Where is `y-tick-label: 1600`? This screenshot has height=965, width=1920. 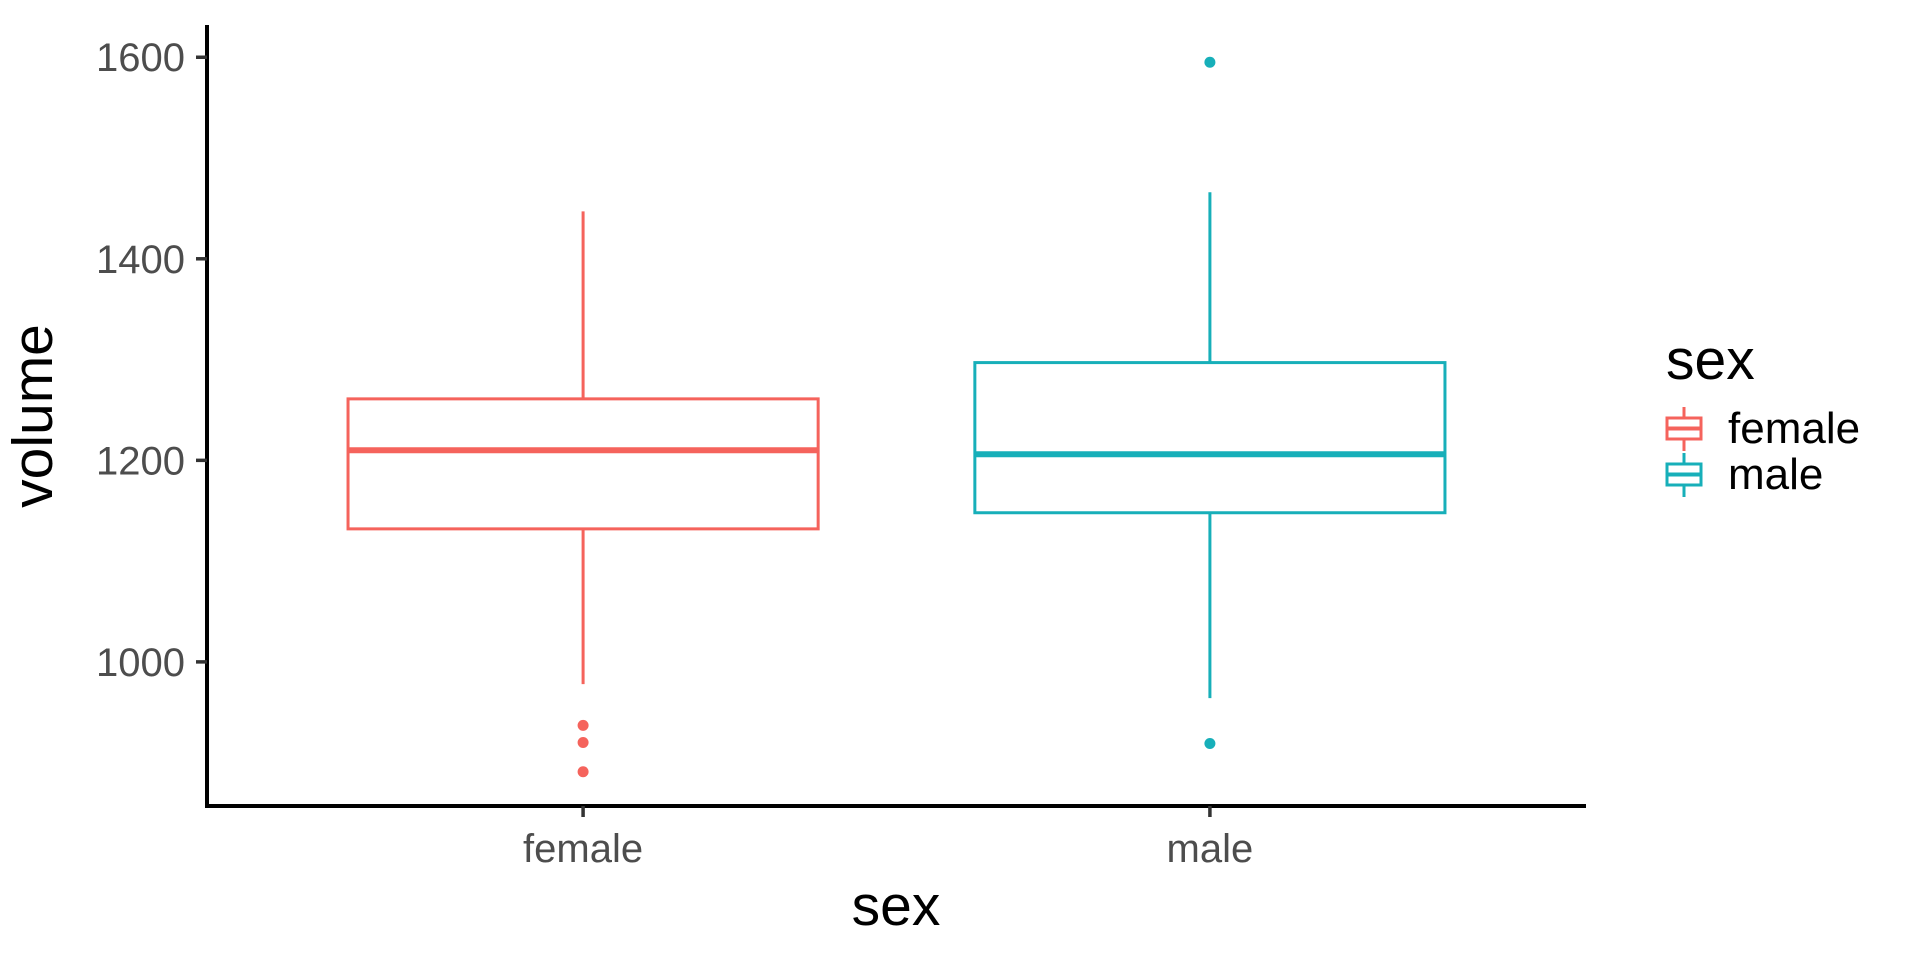 y-tick-label: 1600 is located at coordinates (140, 58).